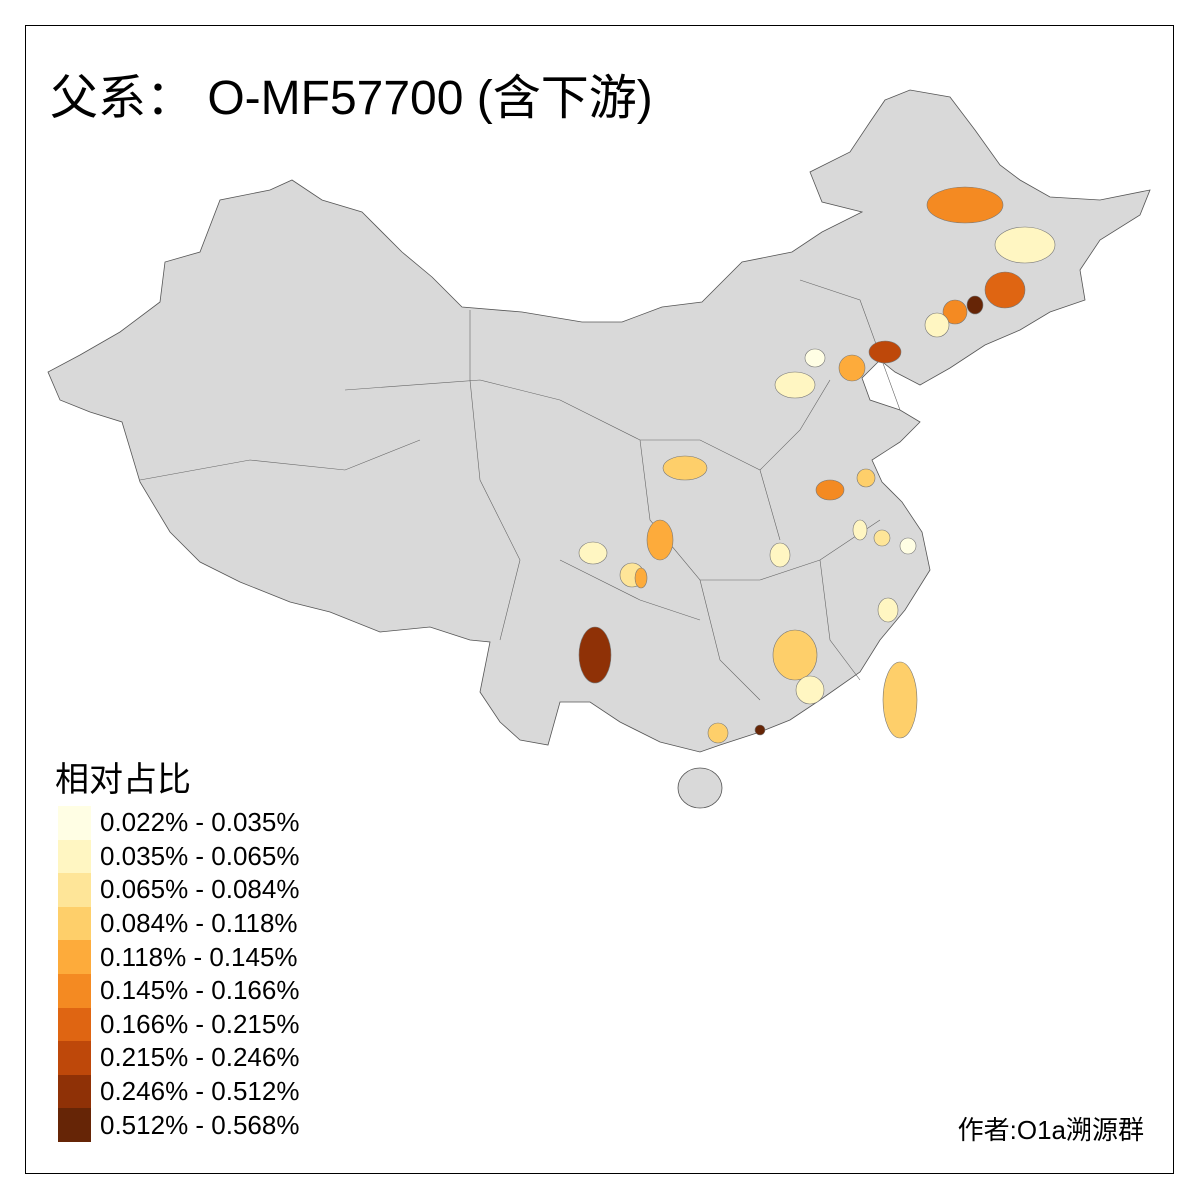 The width and height of the screenshot is (1200, 1200). Describe the element at coordinates (200, 1057) in the screenshot. I see `legend-label: 0.215% - 0.246%` at that location.